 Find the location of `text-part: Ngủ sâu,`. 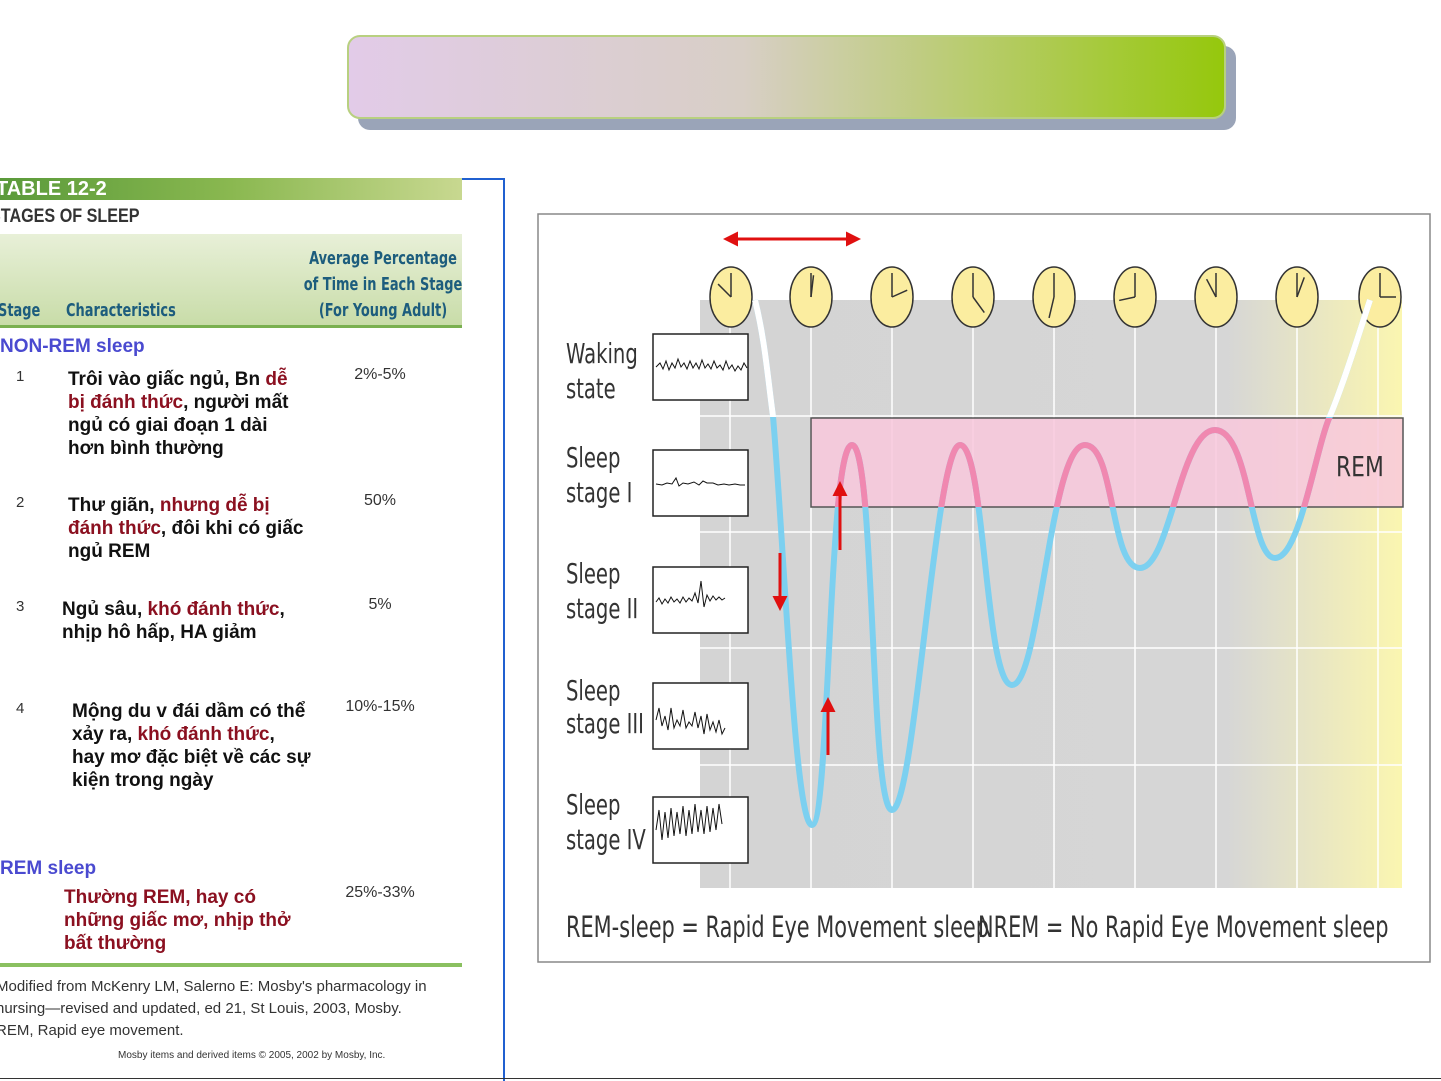

text-part: Ngủ sâu, is located at coordinates (105, 609).